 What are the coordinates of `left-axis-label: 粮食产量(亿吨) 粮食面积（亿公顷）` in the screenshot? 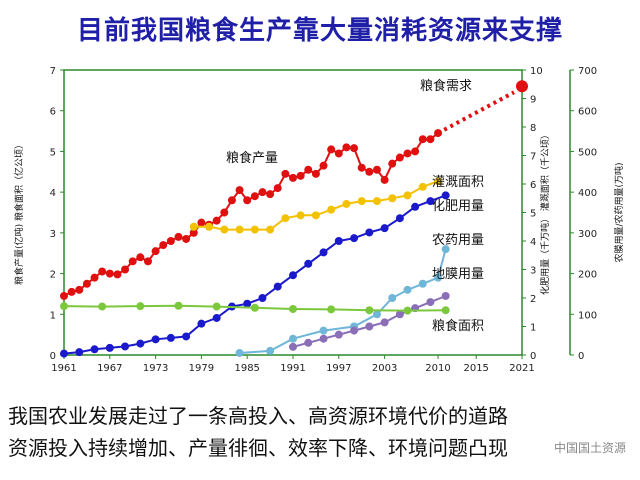 It's located at (19, 212).